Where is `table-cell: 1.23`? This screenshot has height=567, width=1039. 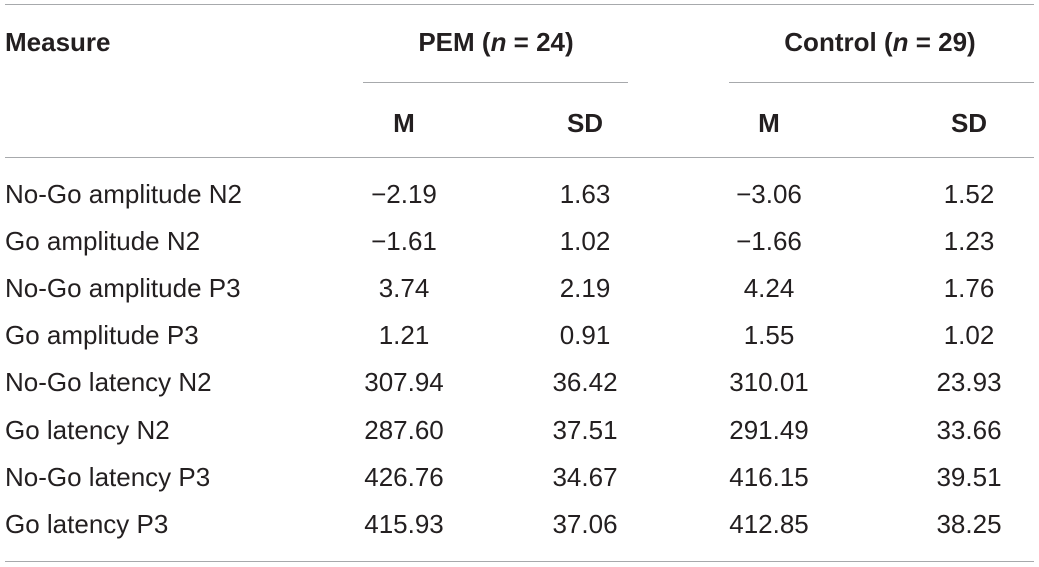
table-cell: 1.23 is located at coordinates (969, 241).